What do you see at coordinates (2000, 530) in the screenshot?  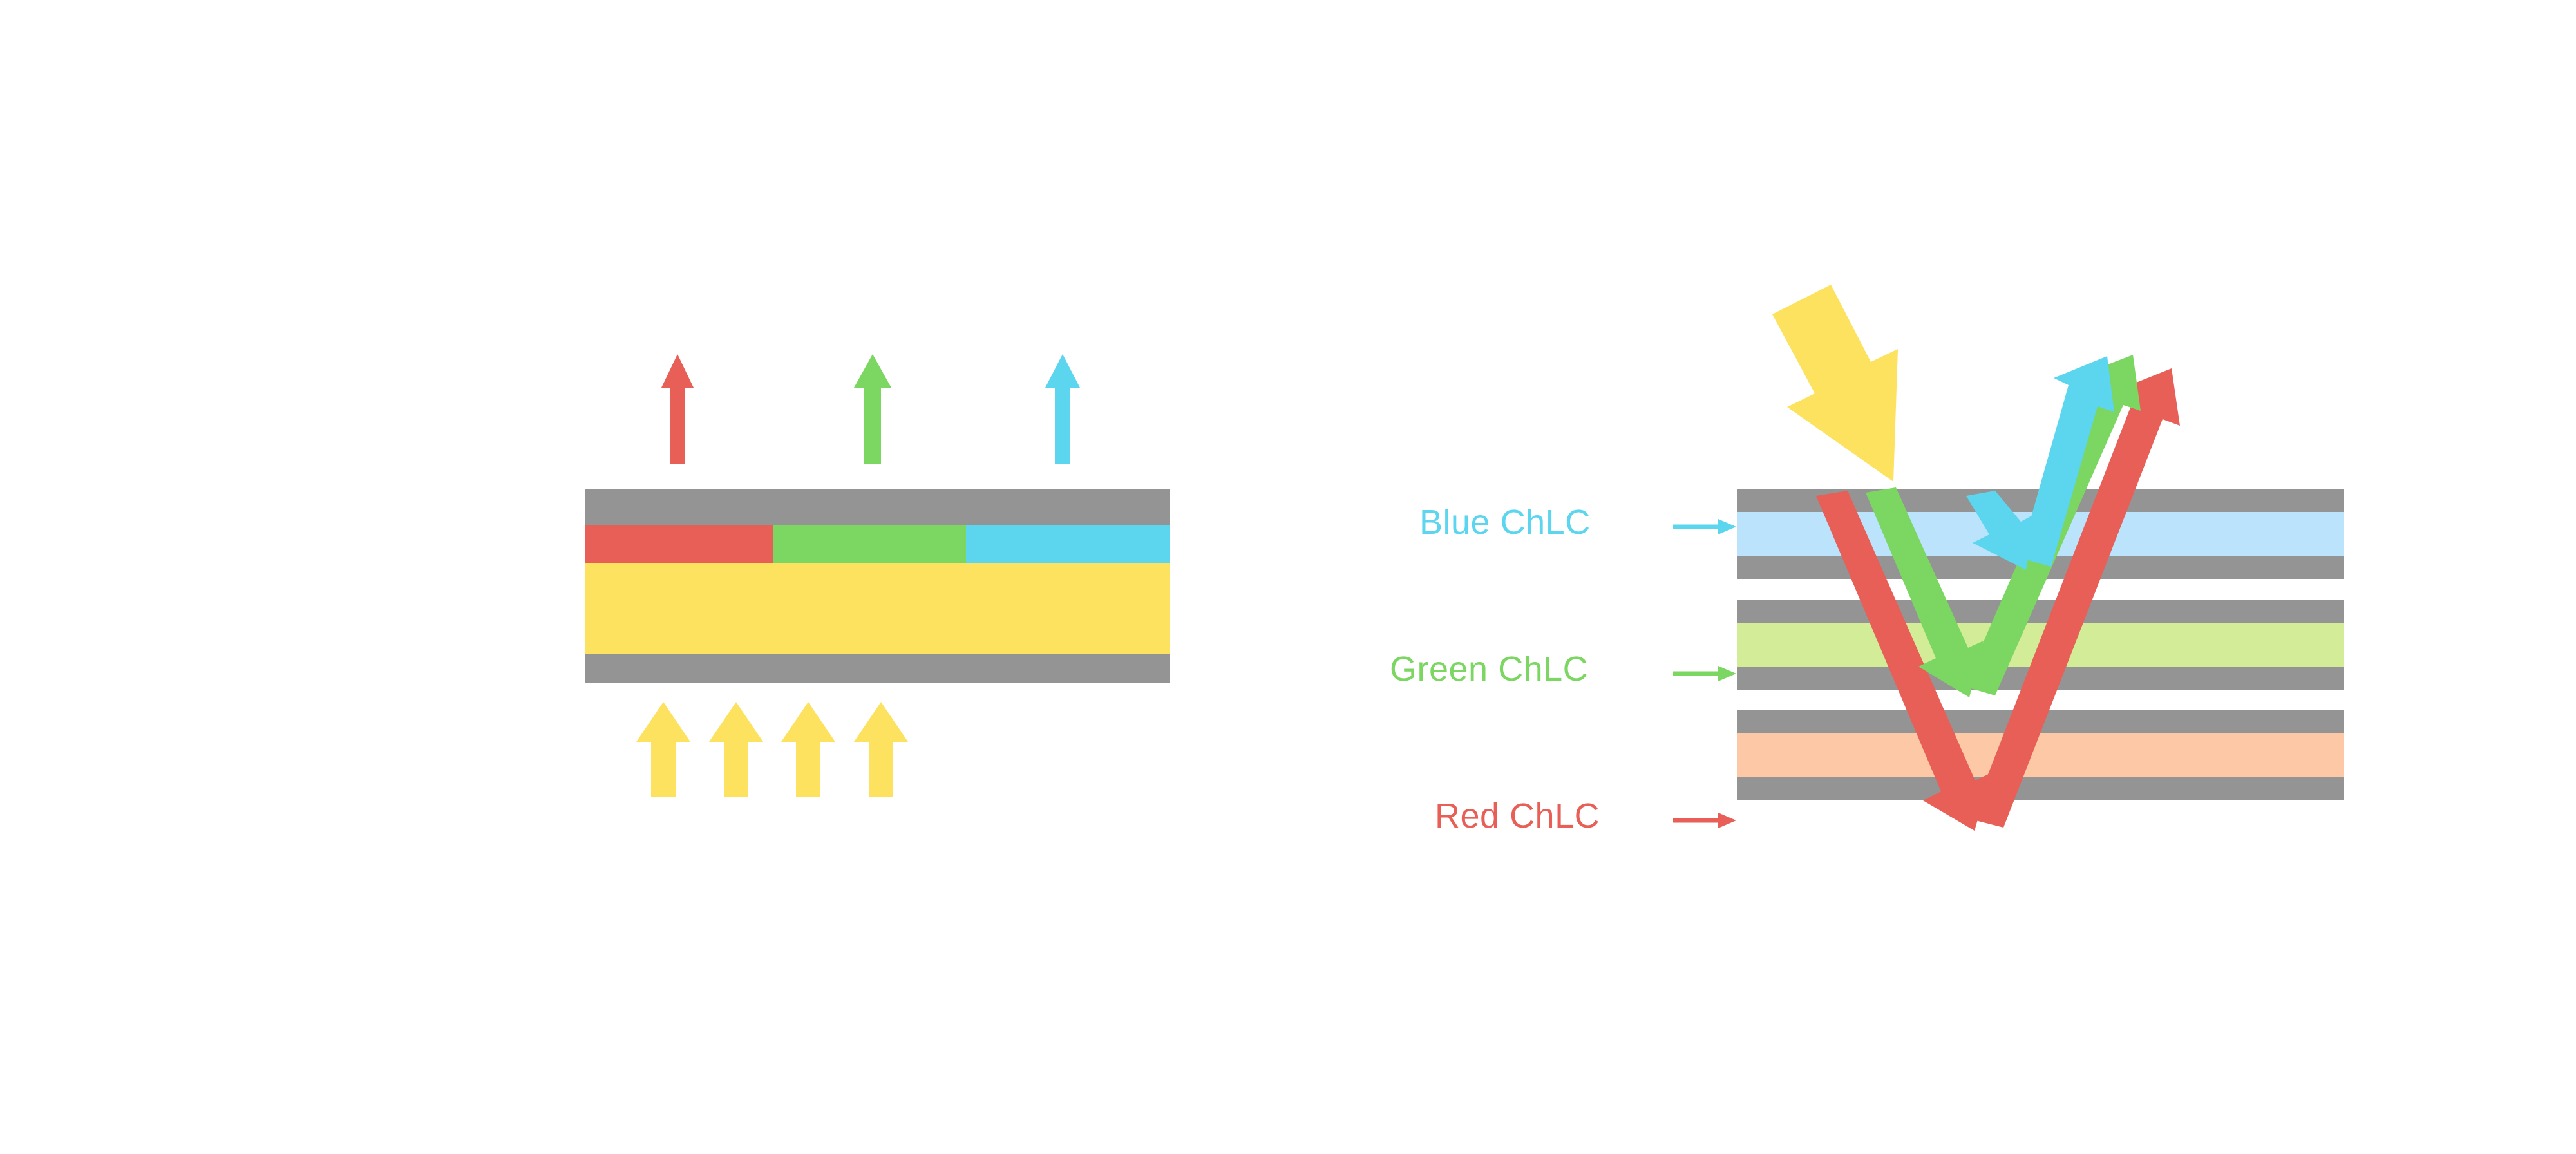 I see `cyan-incident-ray` at bounding box center [2000, 530].